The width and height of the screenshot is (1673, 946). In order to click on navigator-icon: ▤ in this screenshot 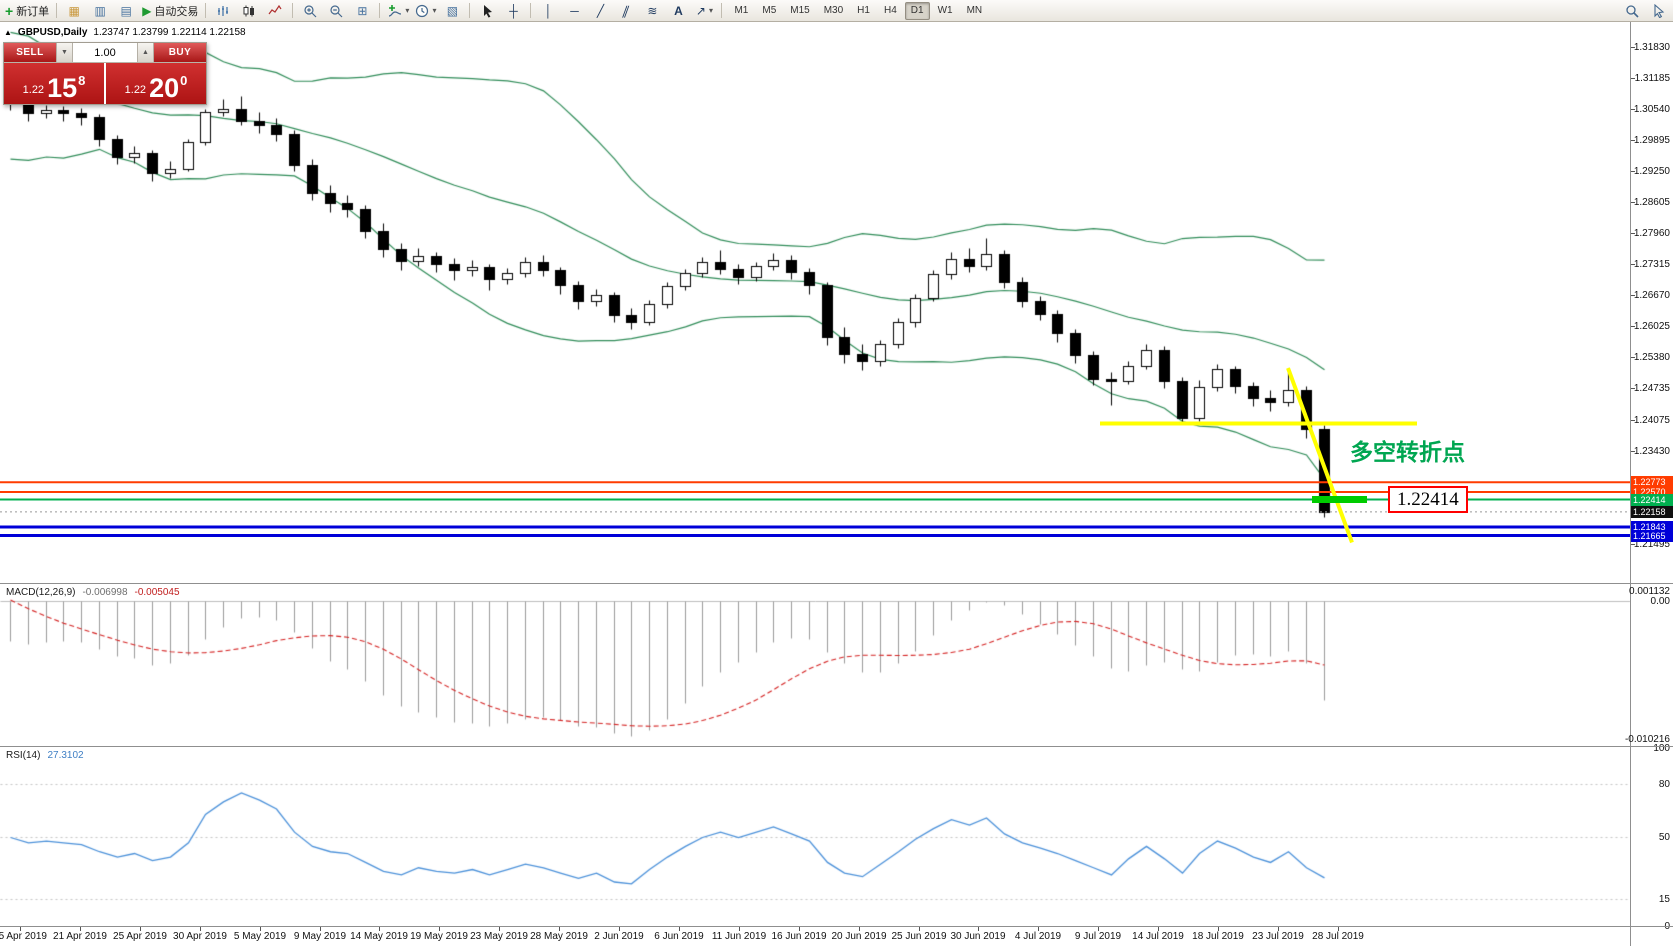, I will do `click(126, 10)`.